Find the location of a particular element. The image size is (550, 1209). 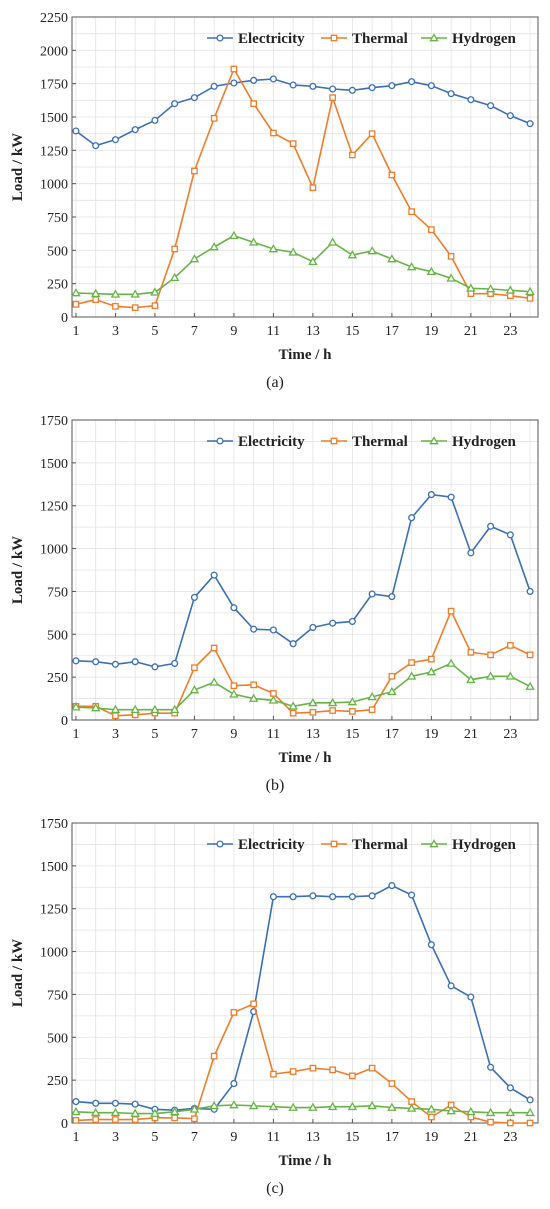

legend-item-hydrogen: Hydrogen is located at coordinates (469, 39).